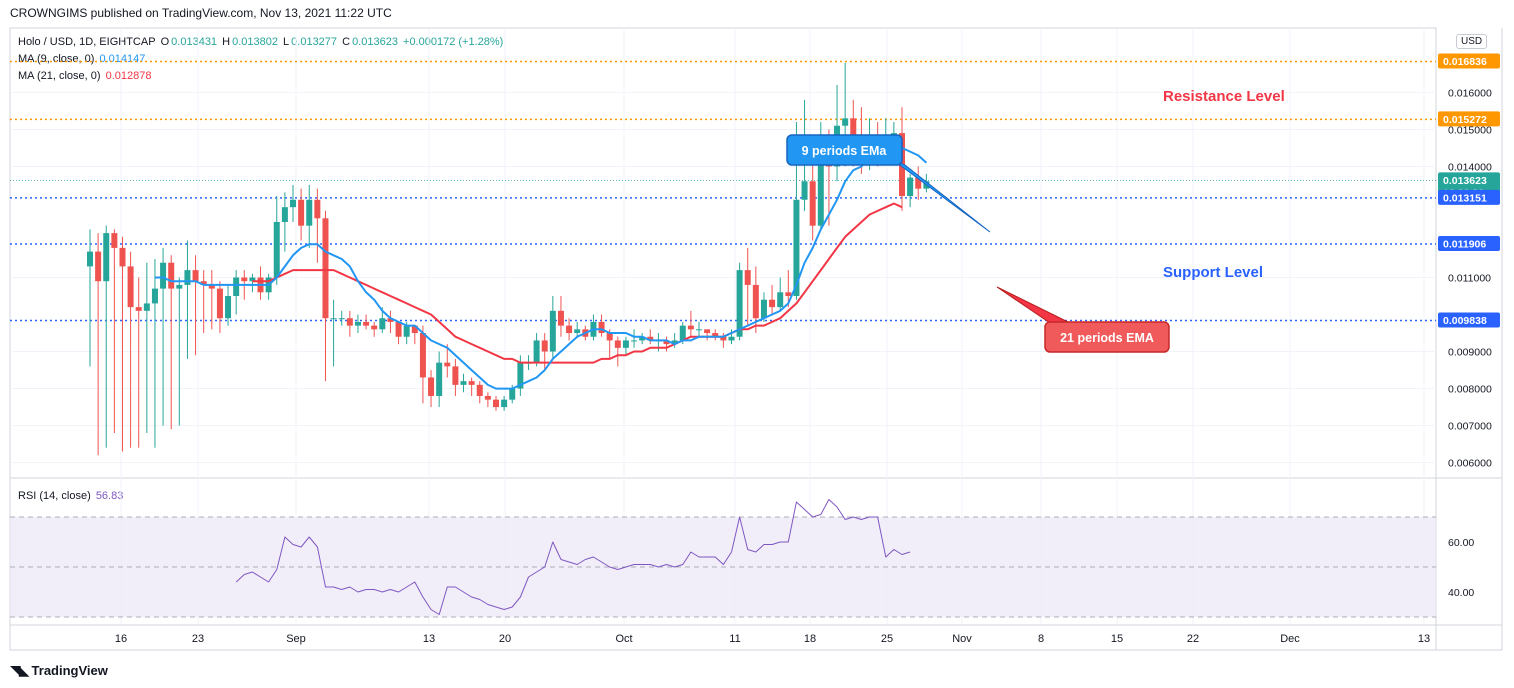  I want to click on price-label-text: 0.011906, so click(1464, 244).